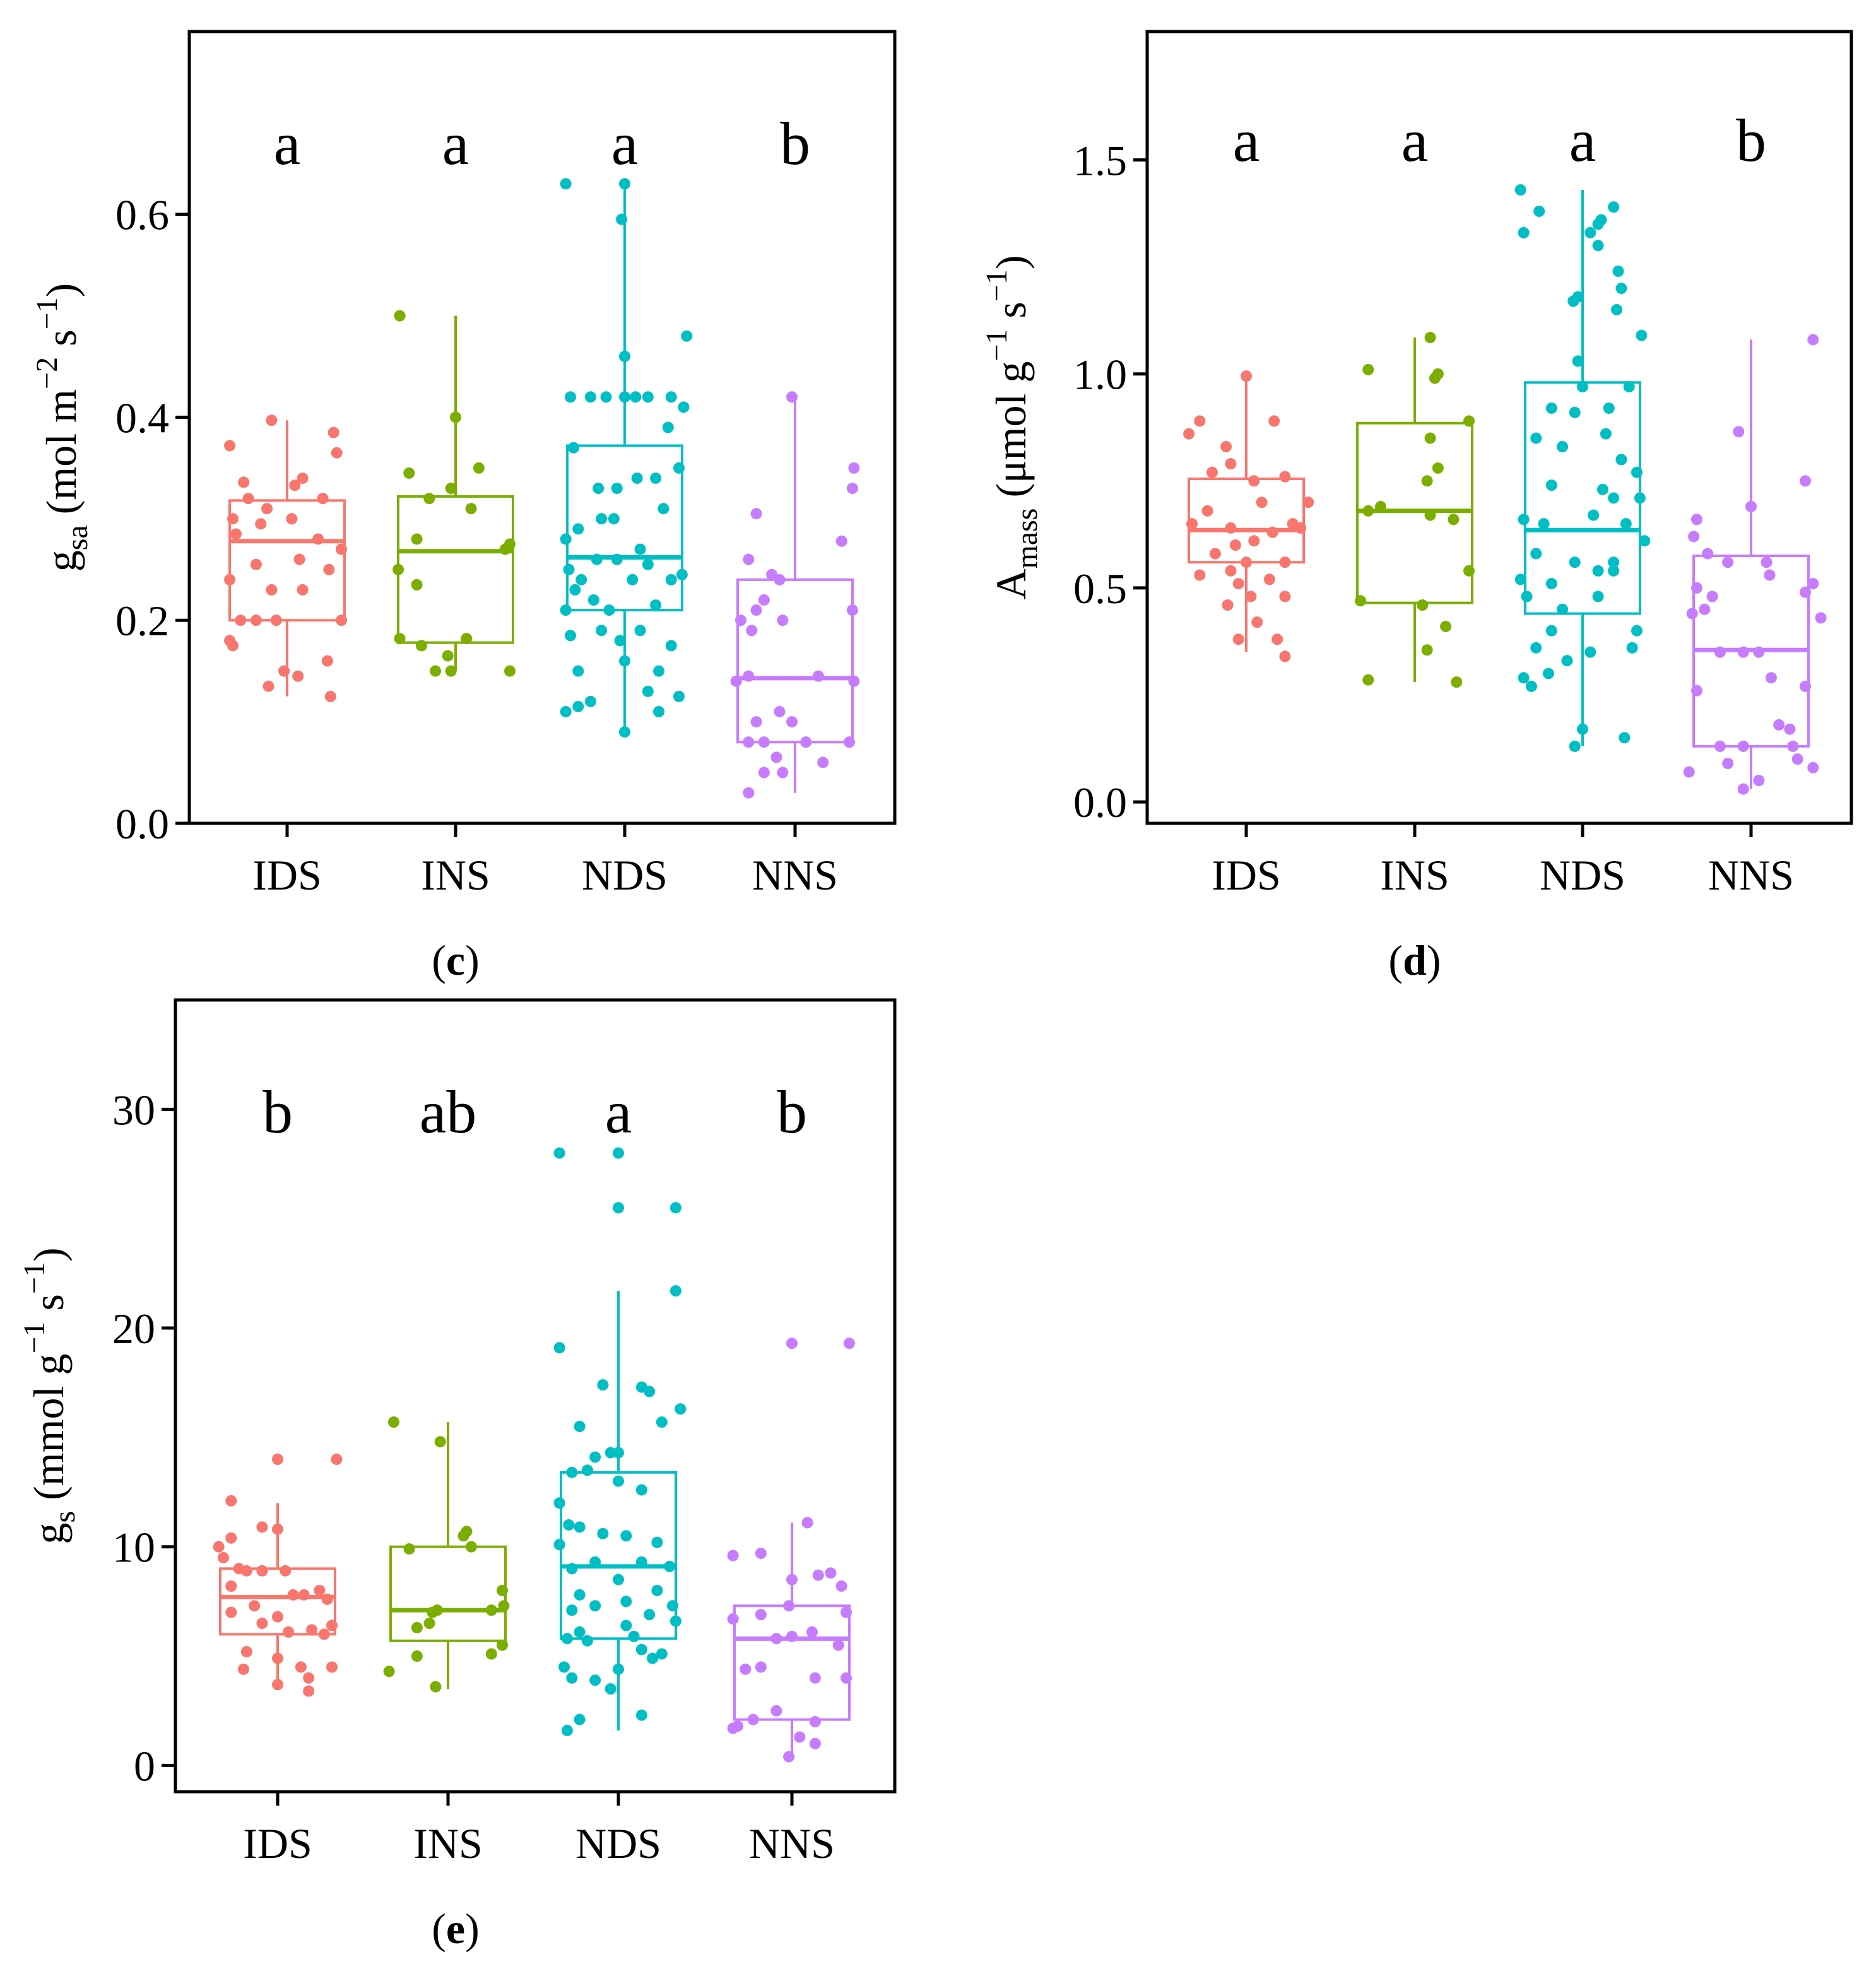  Describe the element at coordinates (996, 345) in the screenshot. I see `panel-d-ylabel-sup1: −1` at that location.